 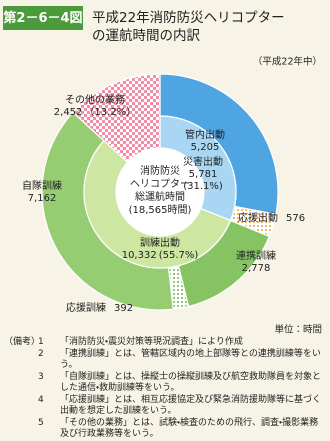 What do you see at coordinates (41, 342) in the screenshot?
I see `note-number: 1` at bounding box center [41, 342].